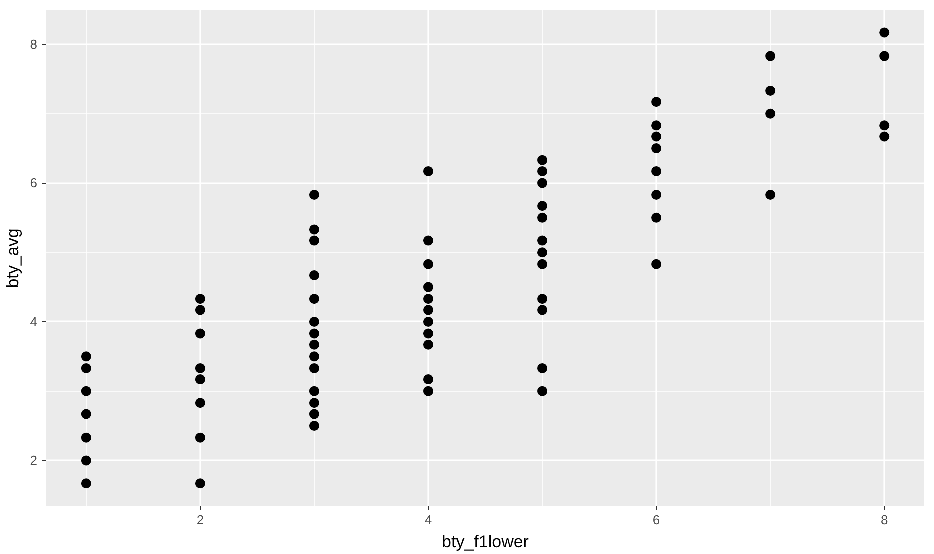 The width and height of the screenshot is (934, 554). I want to click on y-tick-label: 4, so click(34, 322).